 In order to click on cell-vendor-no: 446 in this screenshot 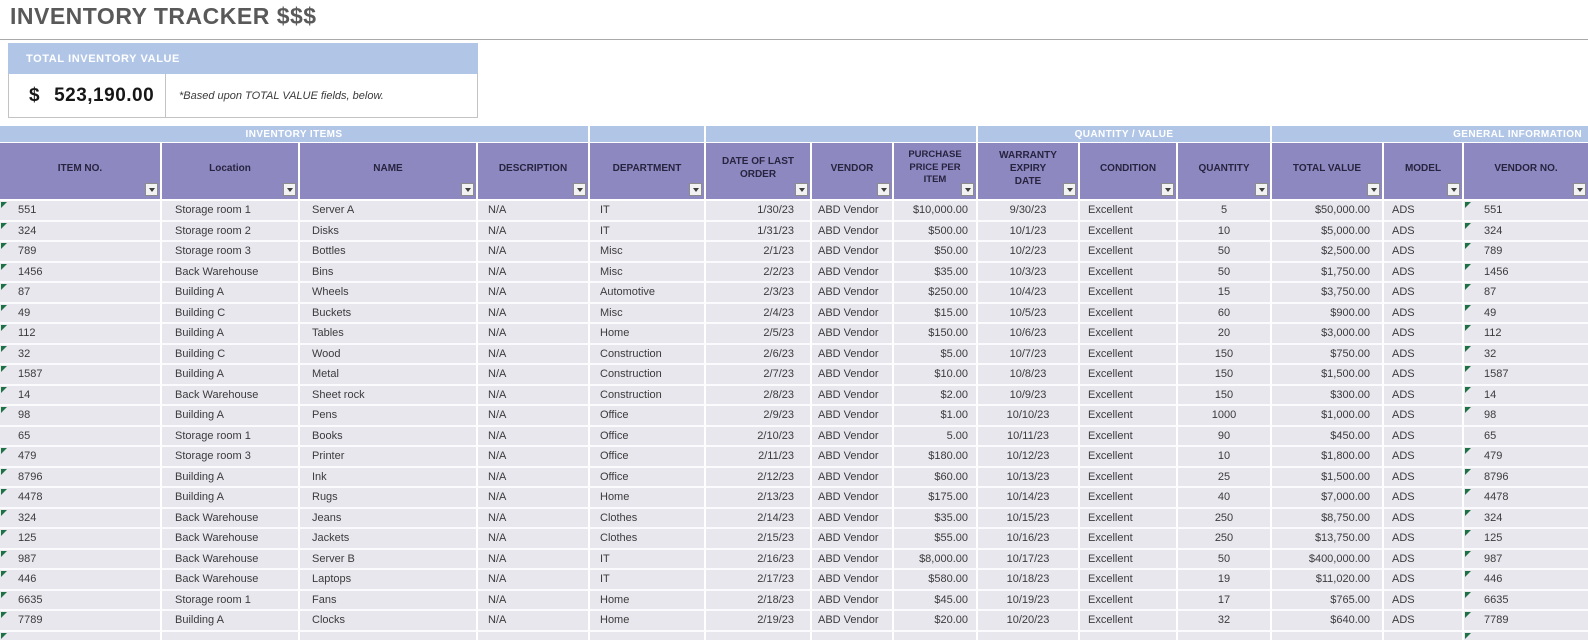, I will do `click(1526, 580)`.